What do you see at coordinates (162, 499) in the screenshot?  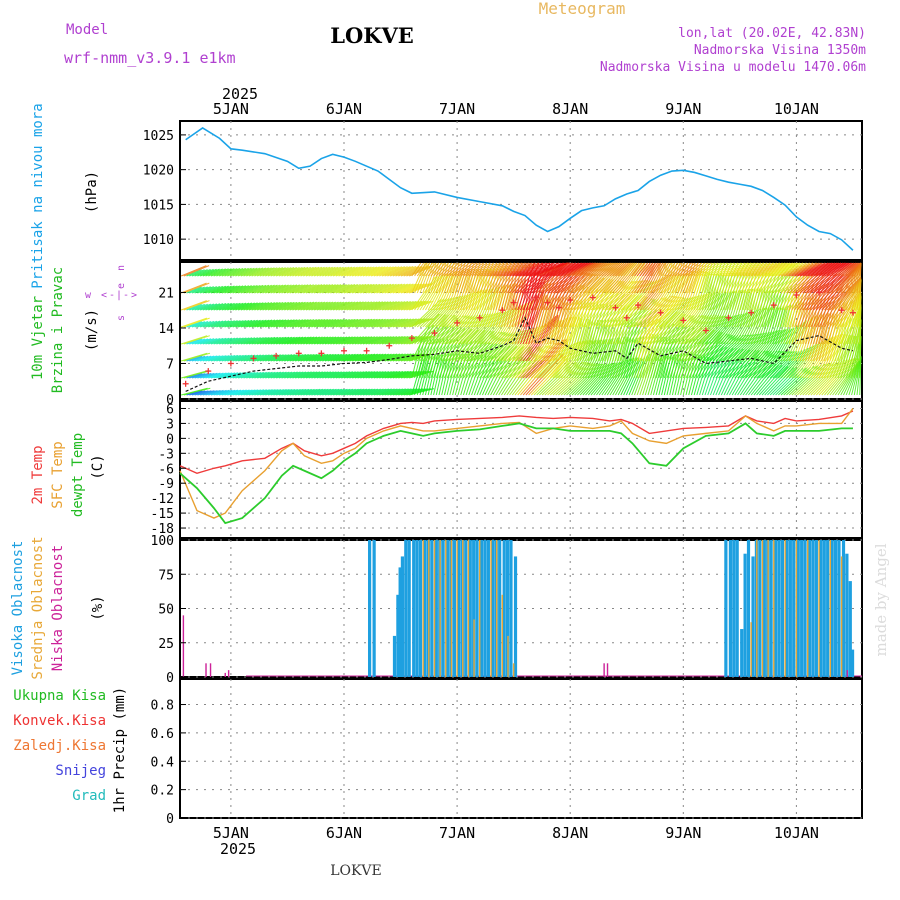 I see `y-tick-label: -12` at bounding box center [162, 499].